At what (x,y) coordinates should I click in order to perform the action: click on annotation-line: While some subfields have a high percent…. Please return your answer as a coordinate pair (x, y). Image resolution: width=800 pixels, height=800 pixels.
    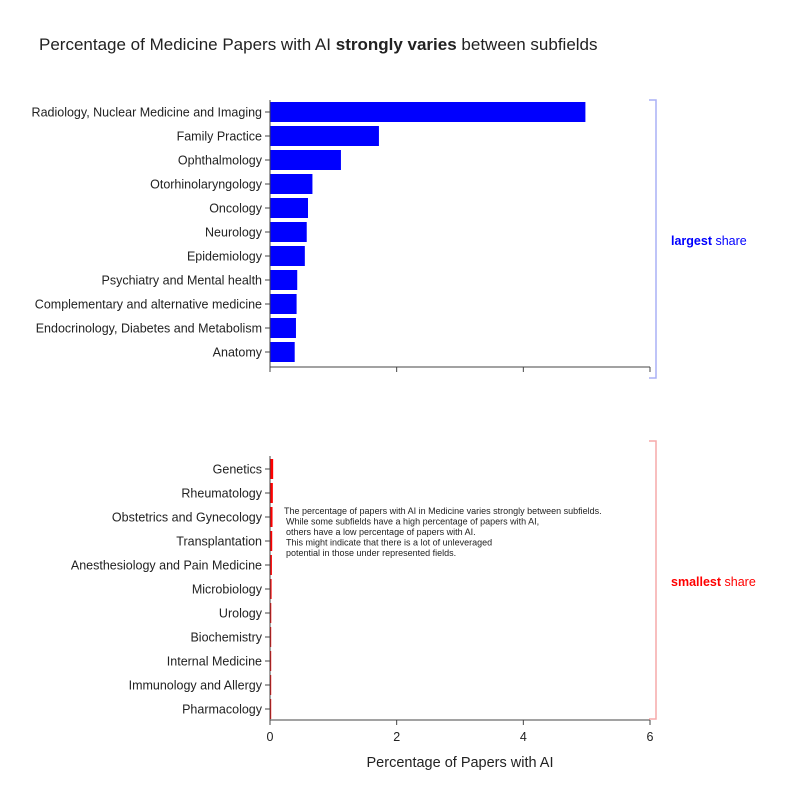
    Looking at the image, I should click on (412, 522).